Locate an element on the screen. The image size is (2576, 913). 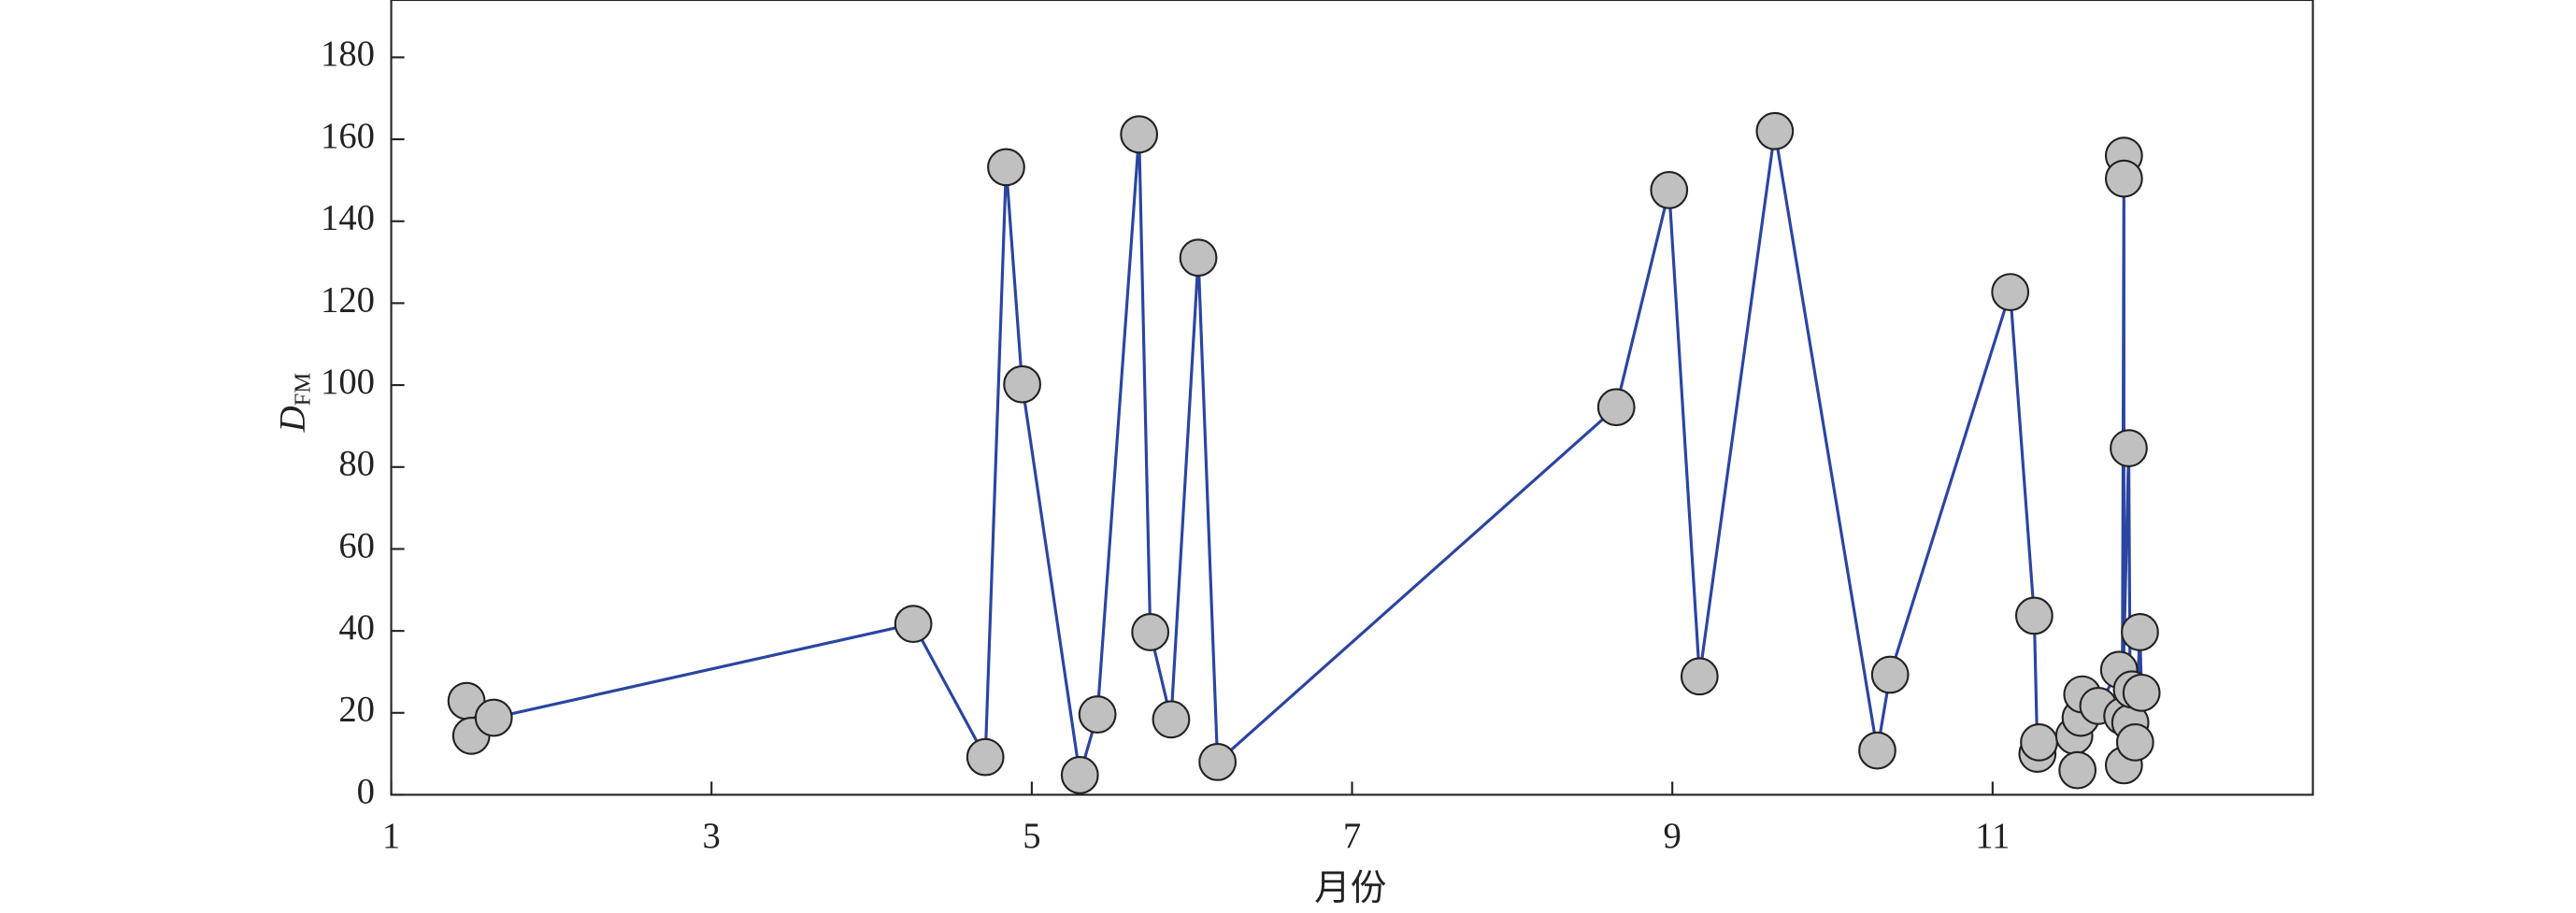
x-tick-label: 1 is located at coordinates (391, 836).